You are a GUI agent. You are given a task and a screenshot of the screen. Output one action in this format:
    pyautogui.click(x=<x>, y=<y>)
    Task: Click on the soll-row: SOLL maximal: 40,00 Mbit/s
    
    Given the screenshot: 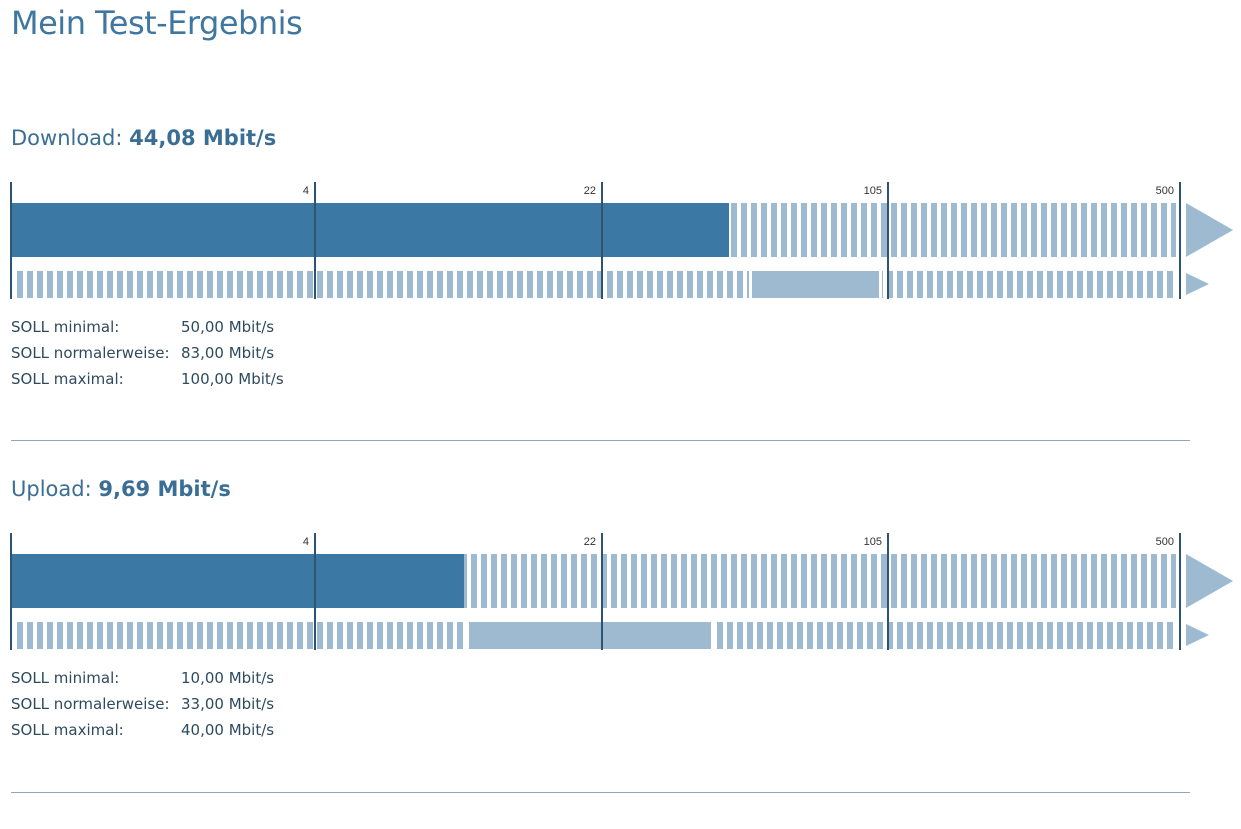 What is the action you would take?
    pyautogui.click(x=142, y=730)
    